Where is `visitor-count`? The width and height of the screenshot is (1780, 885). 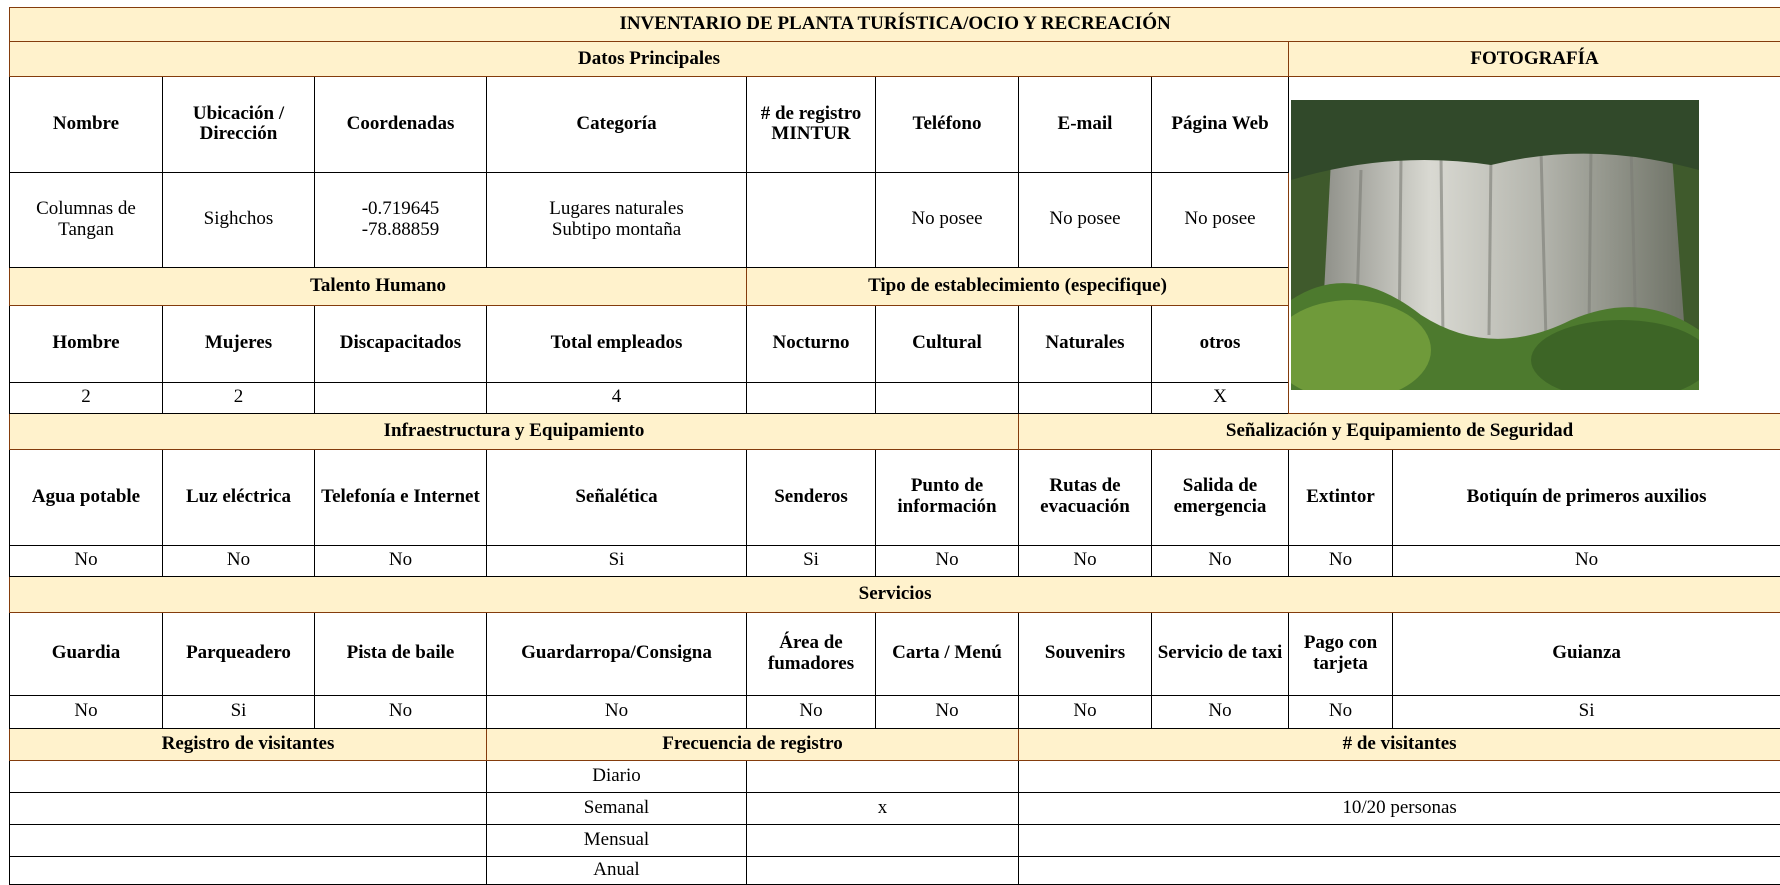
visitor-count is located at coordinates (1399, 870).